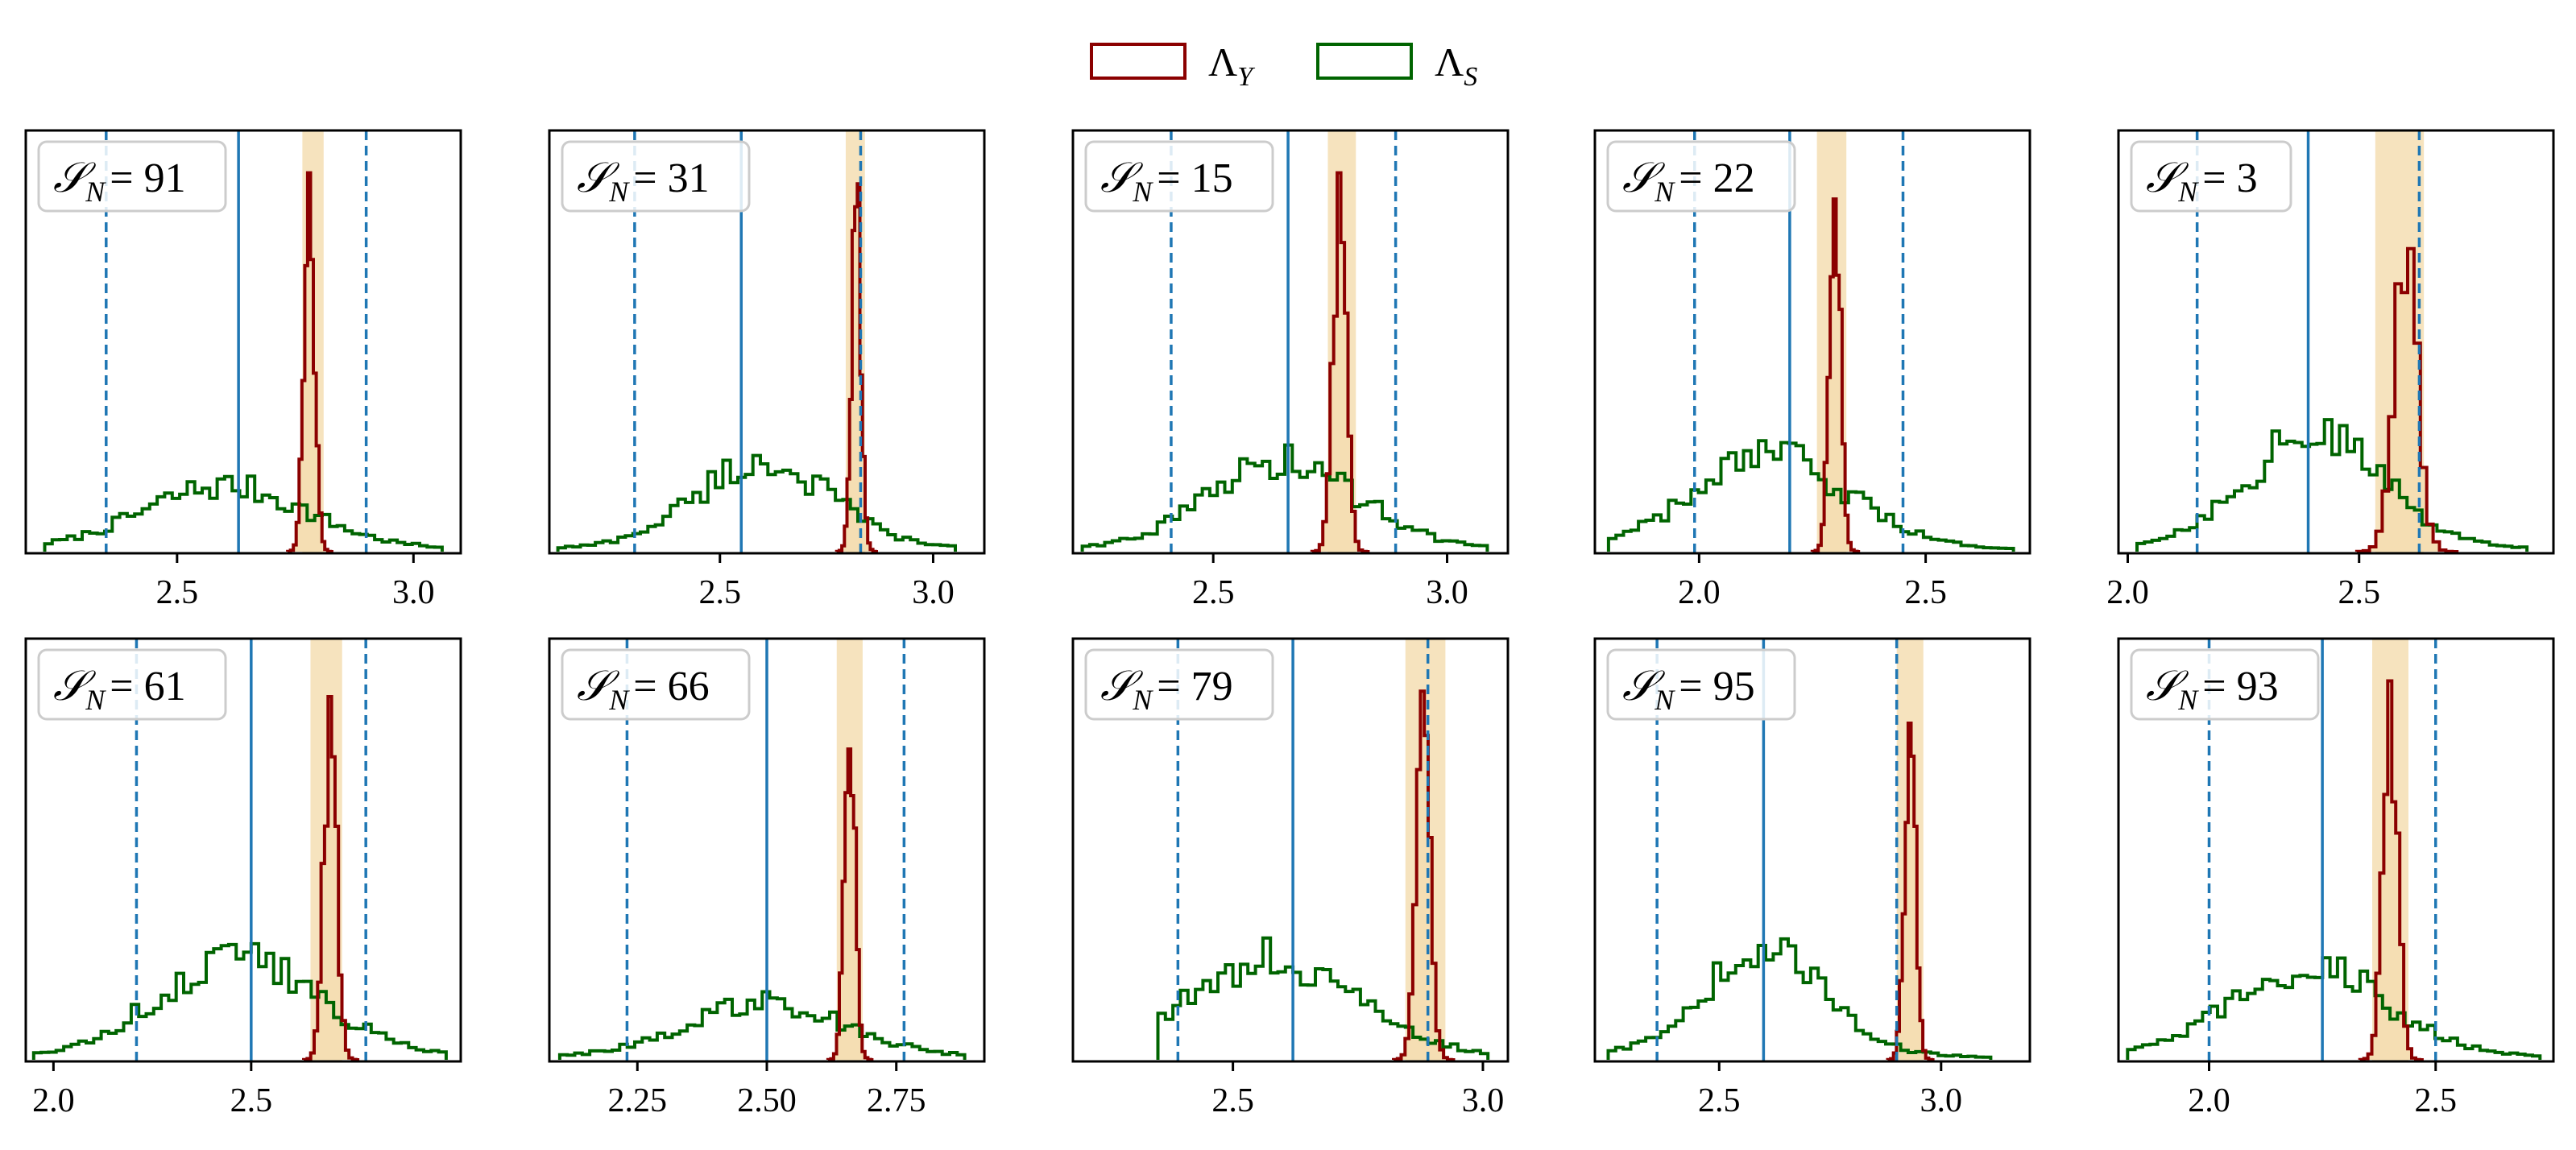 The height and width of the screenshot is (1150, 2576). What do you see at coordinates (1688, 182) in the screenshot?
I see `panel-label: 𝒮N = 22` at bounding box center [1688, 182].